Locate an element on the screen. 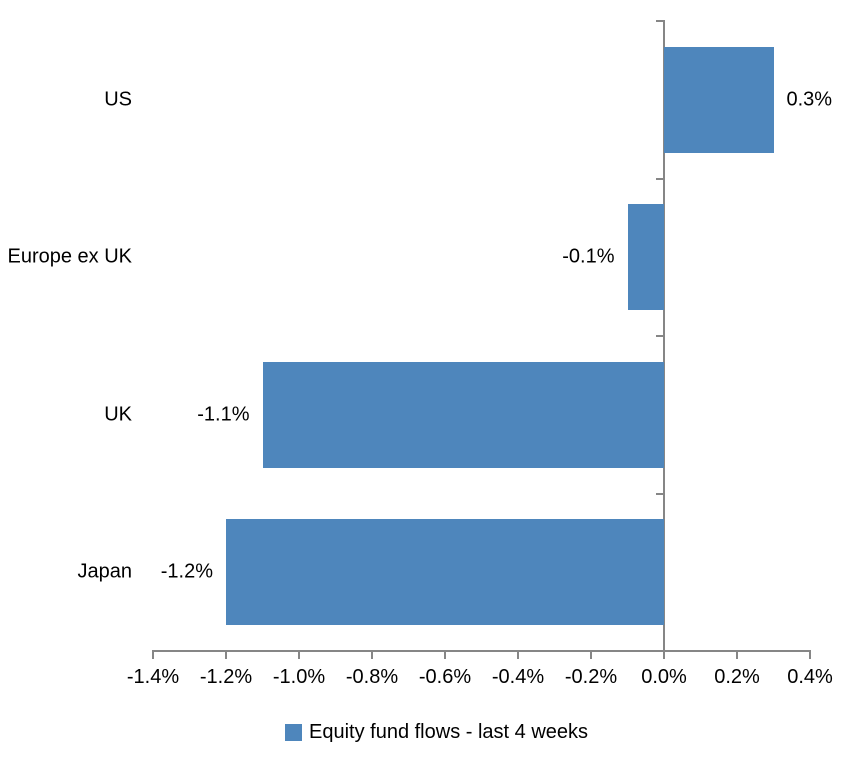  value-label-japan: -1.2% is located at coordinates (186, 571).